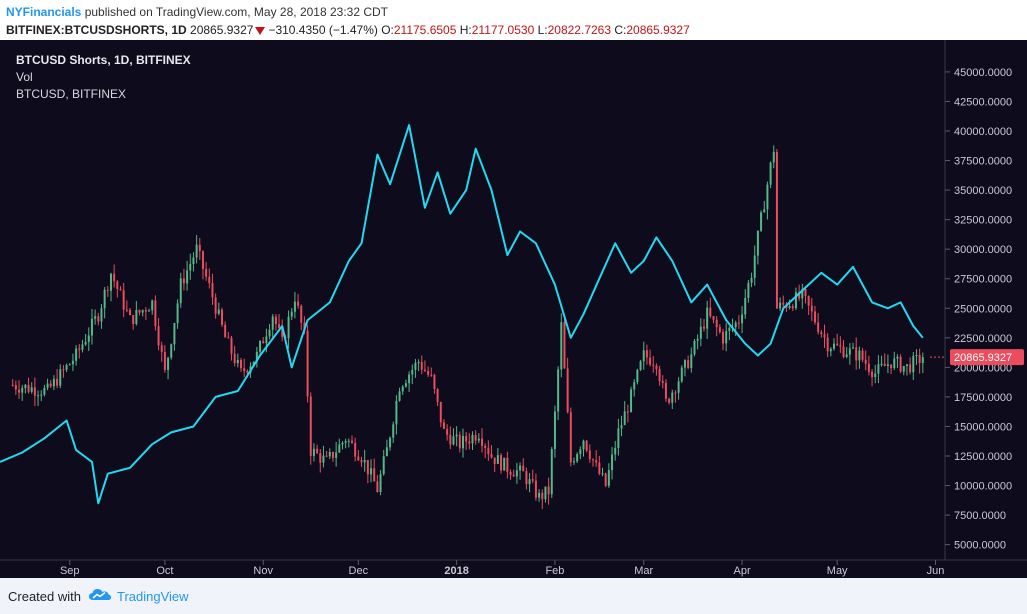 The width and height of the screenshot is (1027, 614). What do you see at coordinates (983, 102) in the screenshot?
I see `y-tick-label: 42500.0000` at bounding box center [983, 102].